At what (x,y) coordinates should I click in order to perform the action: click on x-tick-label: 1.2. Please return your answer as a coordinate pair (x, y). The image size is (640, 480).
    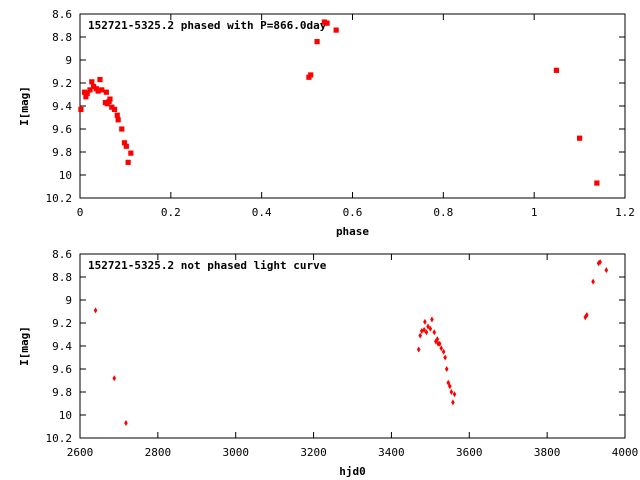
    Looking at the image, I should click on (625, 212).